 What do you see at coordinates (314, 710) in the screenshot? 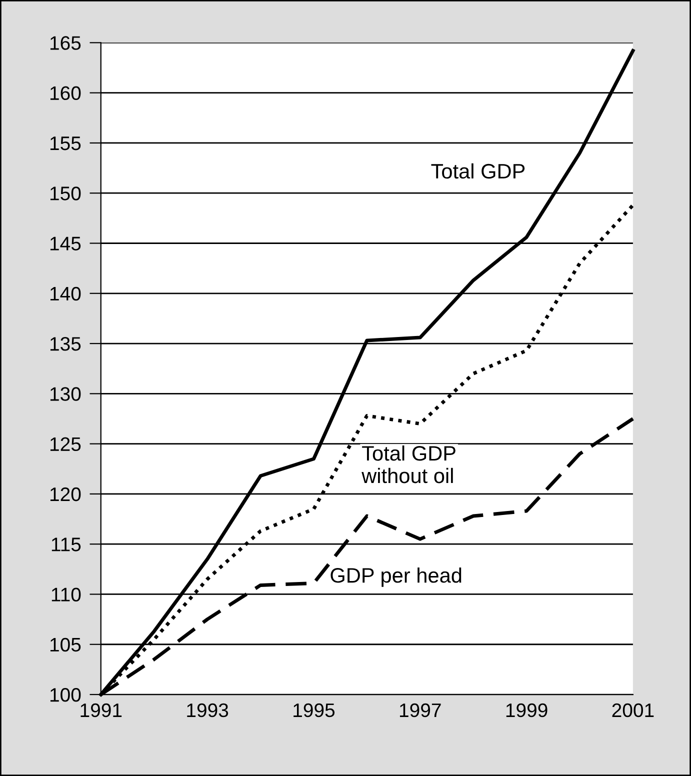
I see `x-tick-label: 1995` at bounding box center [314, 710].